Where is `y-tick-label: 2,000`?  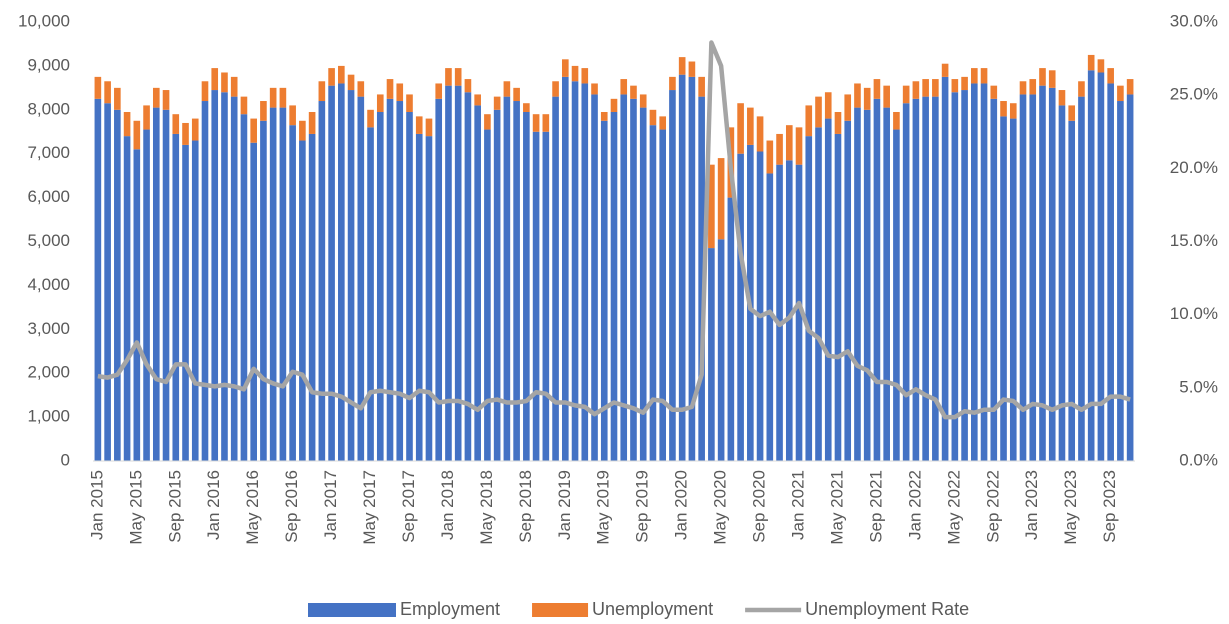
y-tick-label: 2,000 is located at coordinates (48, 372).